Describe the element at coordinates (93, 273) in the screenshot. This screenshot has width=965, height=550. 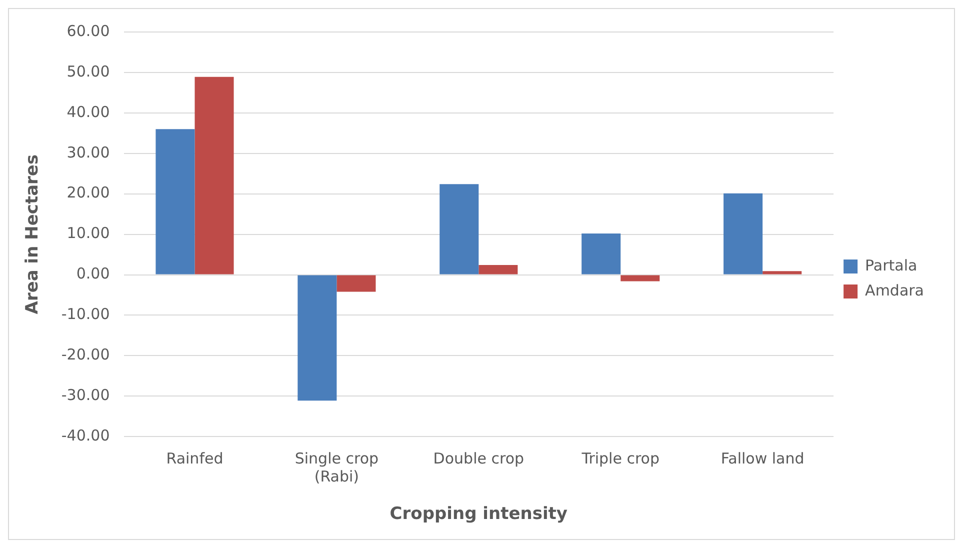
I see `y-tick-label: 0.00` at that location.